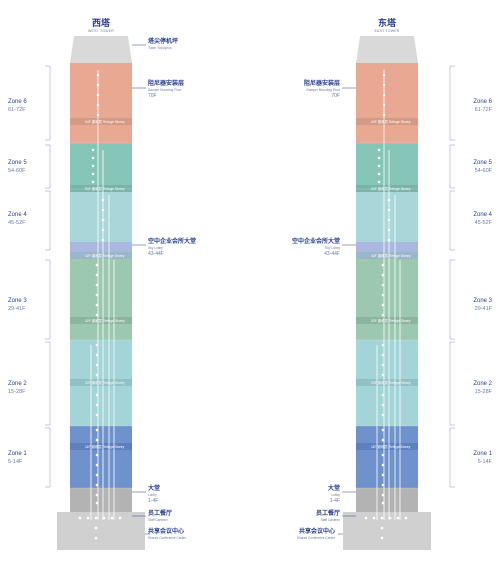  I want to click on east-canteen-callout: 员工餐厅 Staff Canteen, so click(300, 517).